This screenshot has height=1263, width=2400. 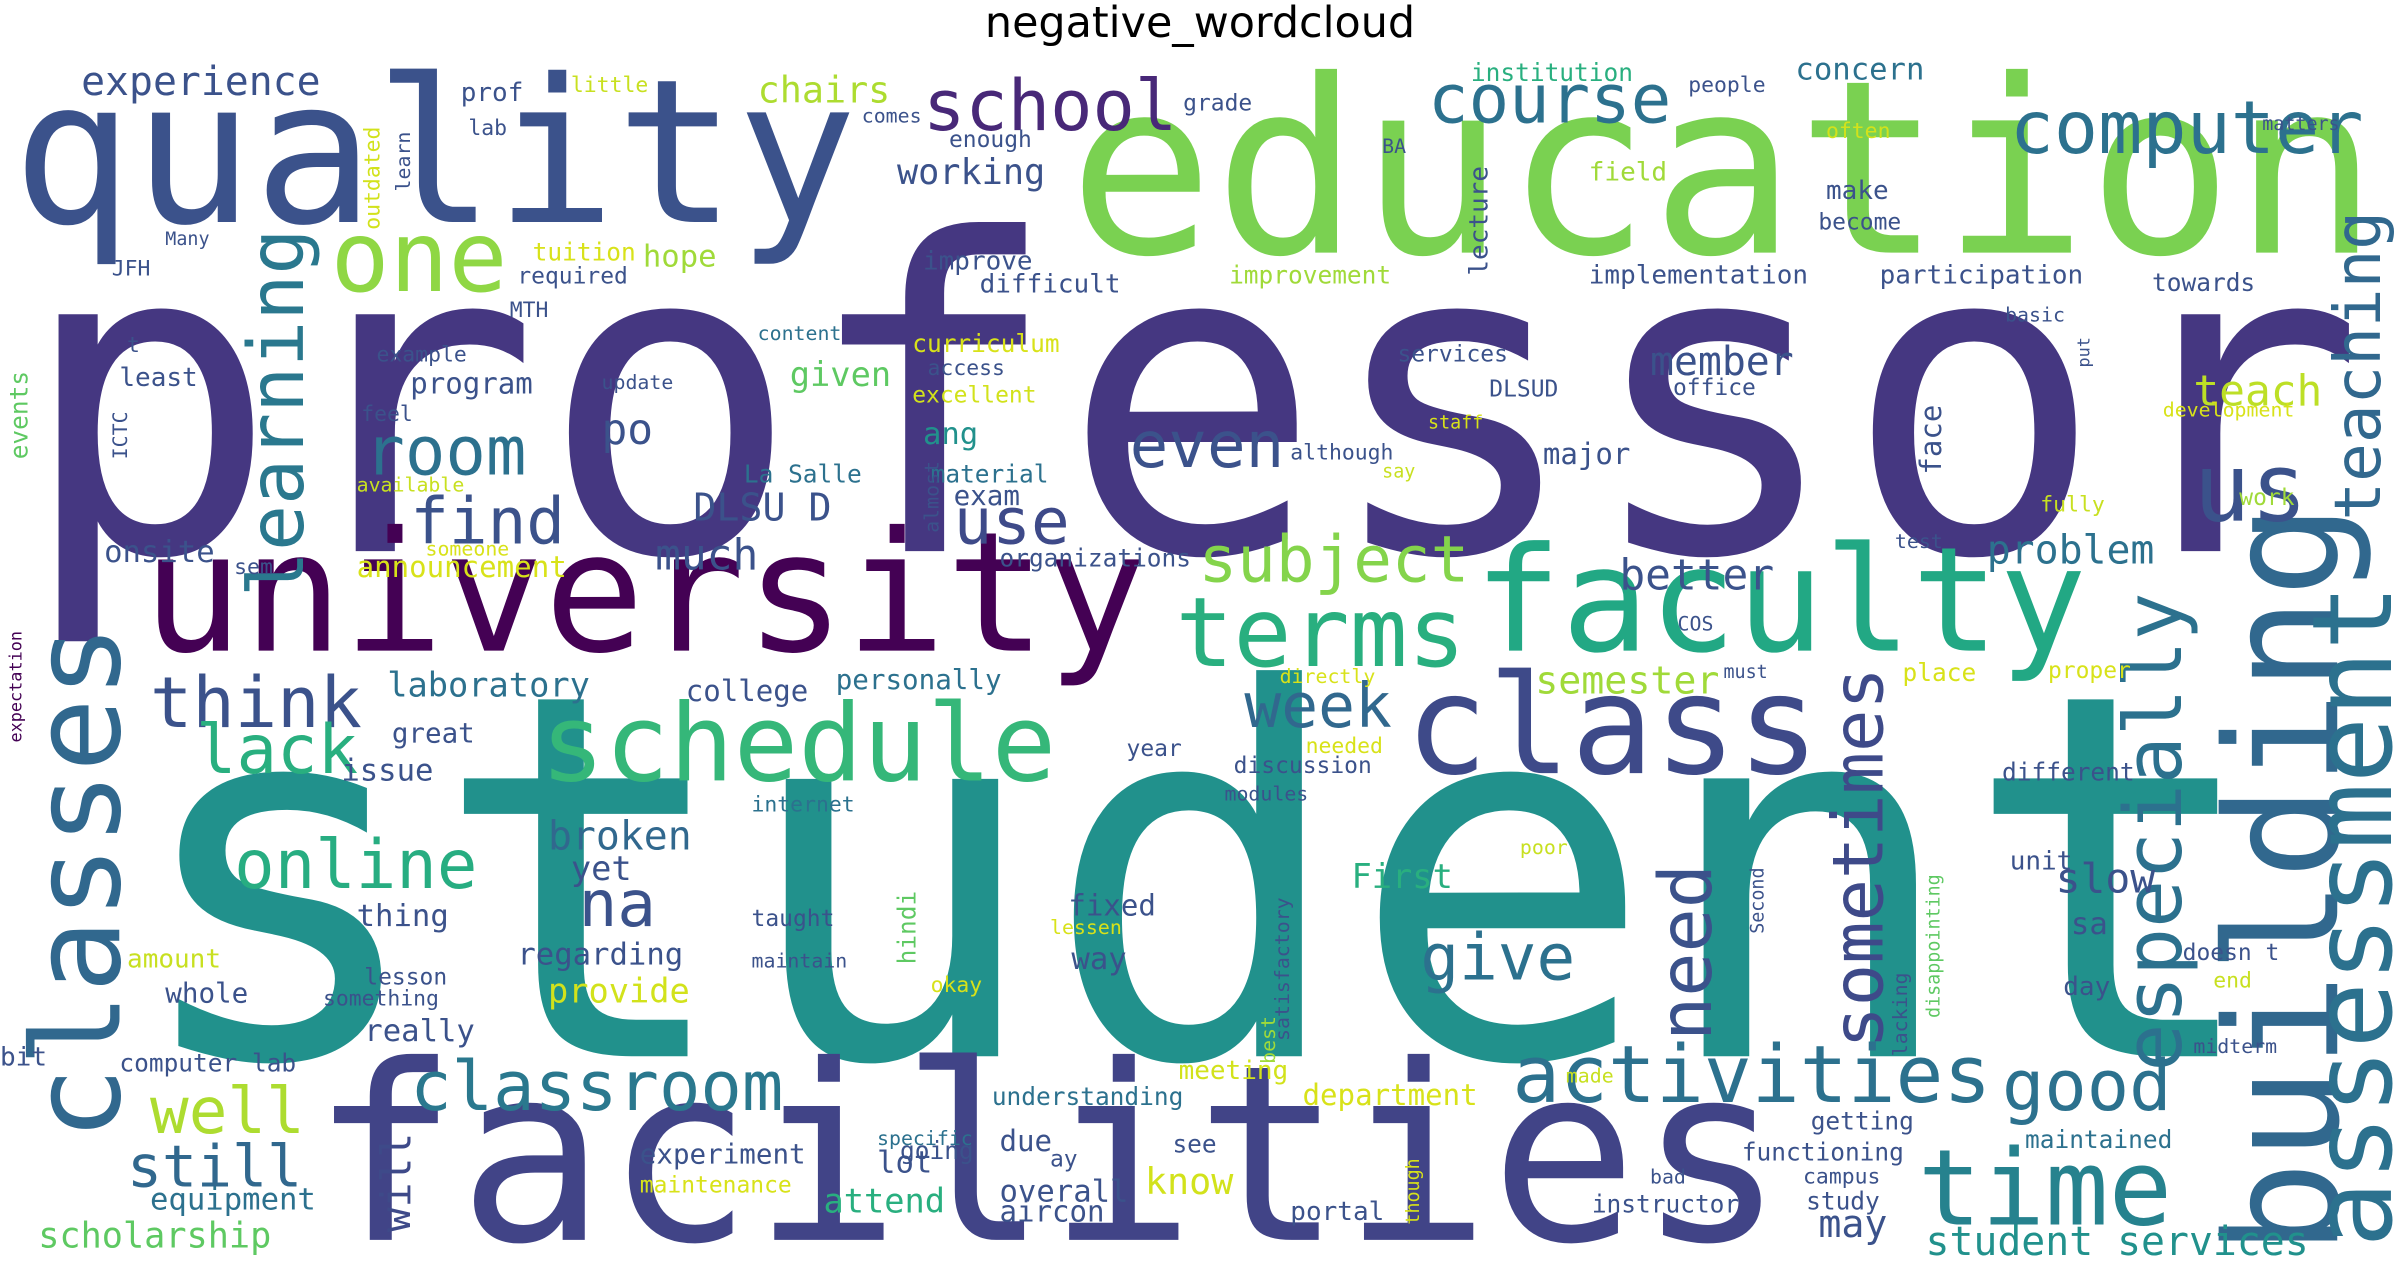 What do you see at coordinates (1051, 1212) in the screenshot?
I see `word: aircon` at bounding box center [1051, 1212].